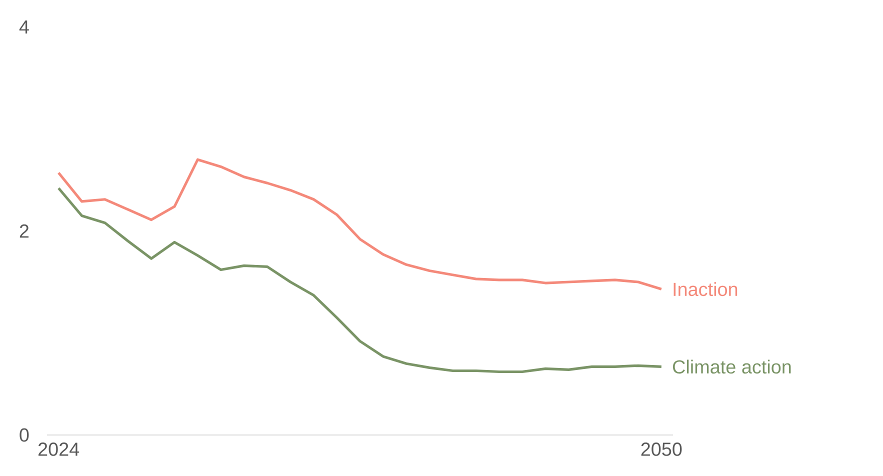 The image size is (883, 476). I want to click on y-tick-label: 2, so click(24, 231).